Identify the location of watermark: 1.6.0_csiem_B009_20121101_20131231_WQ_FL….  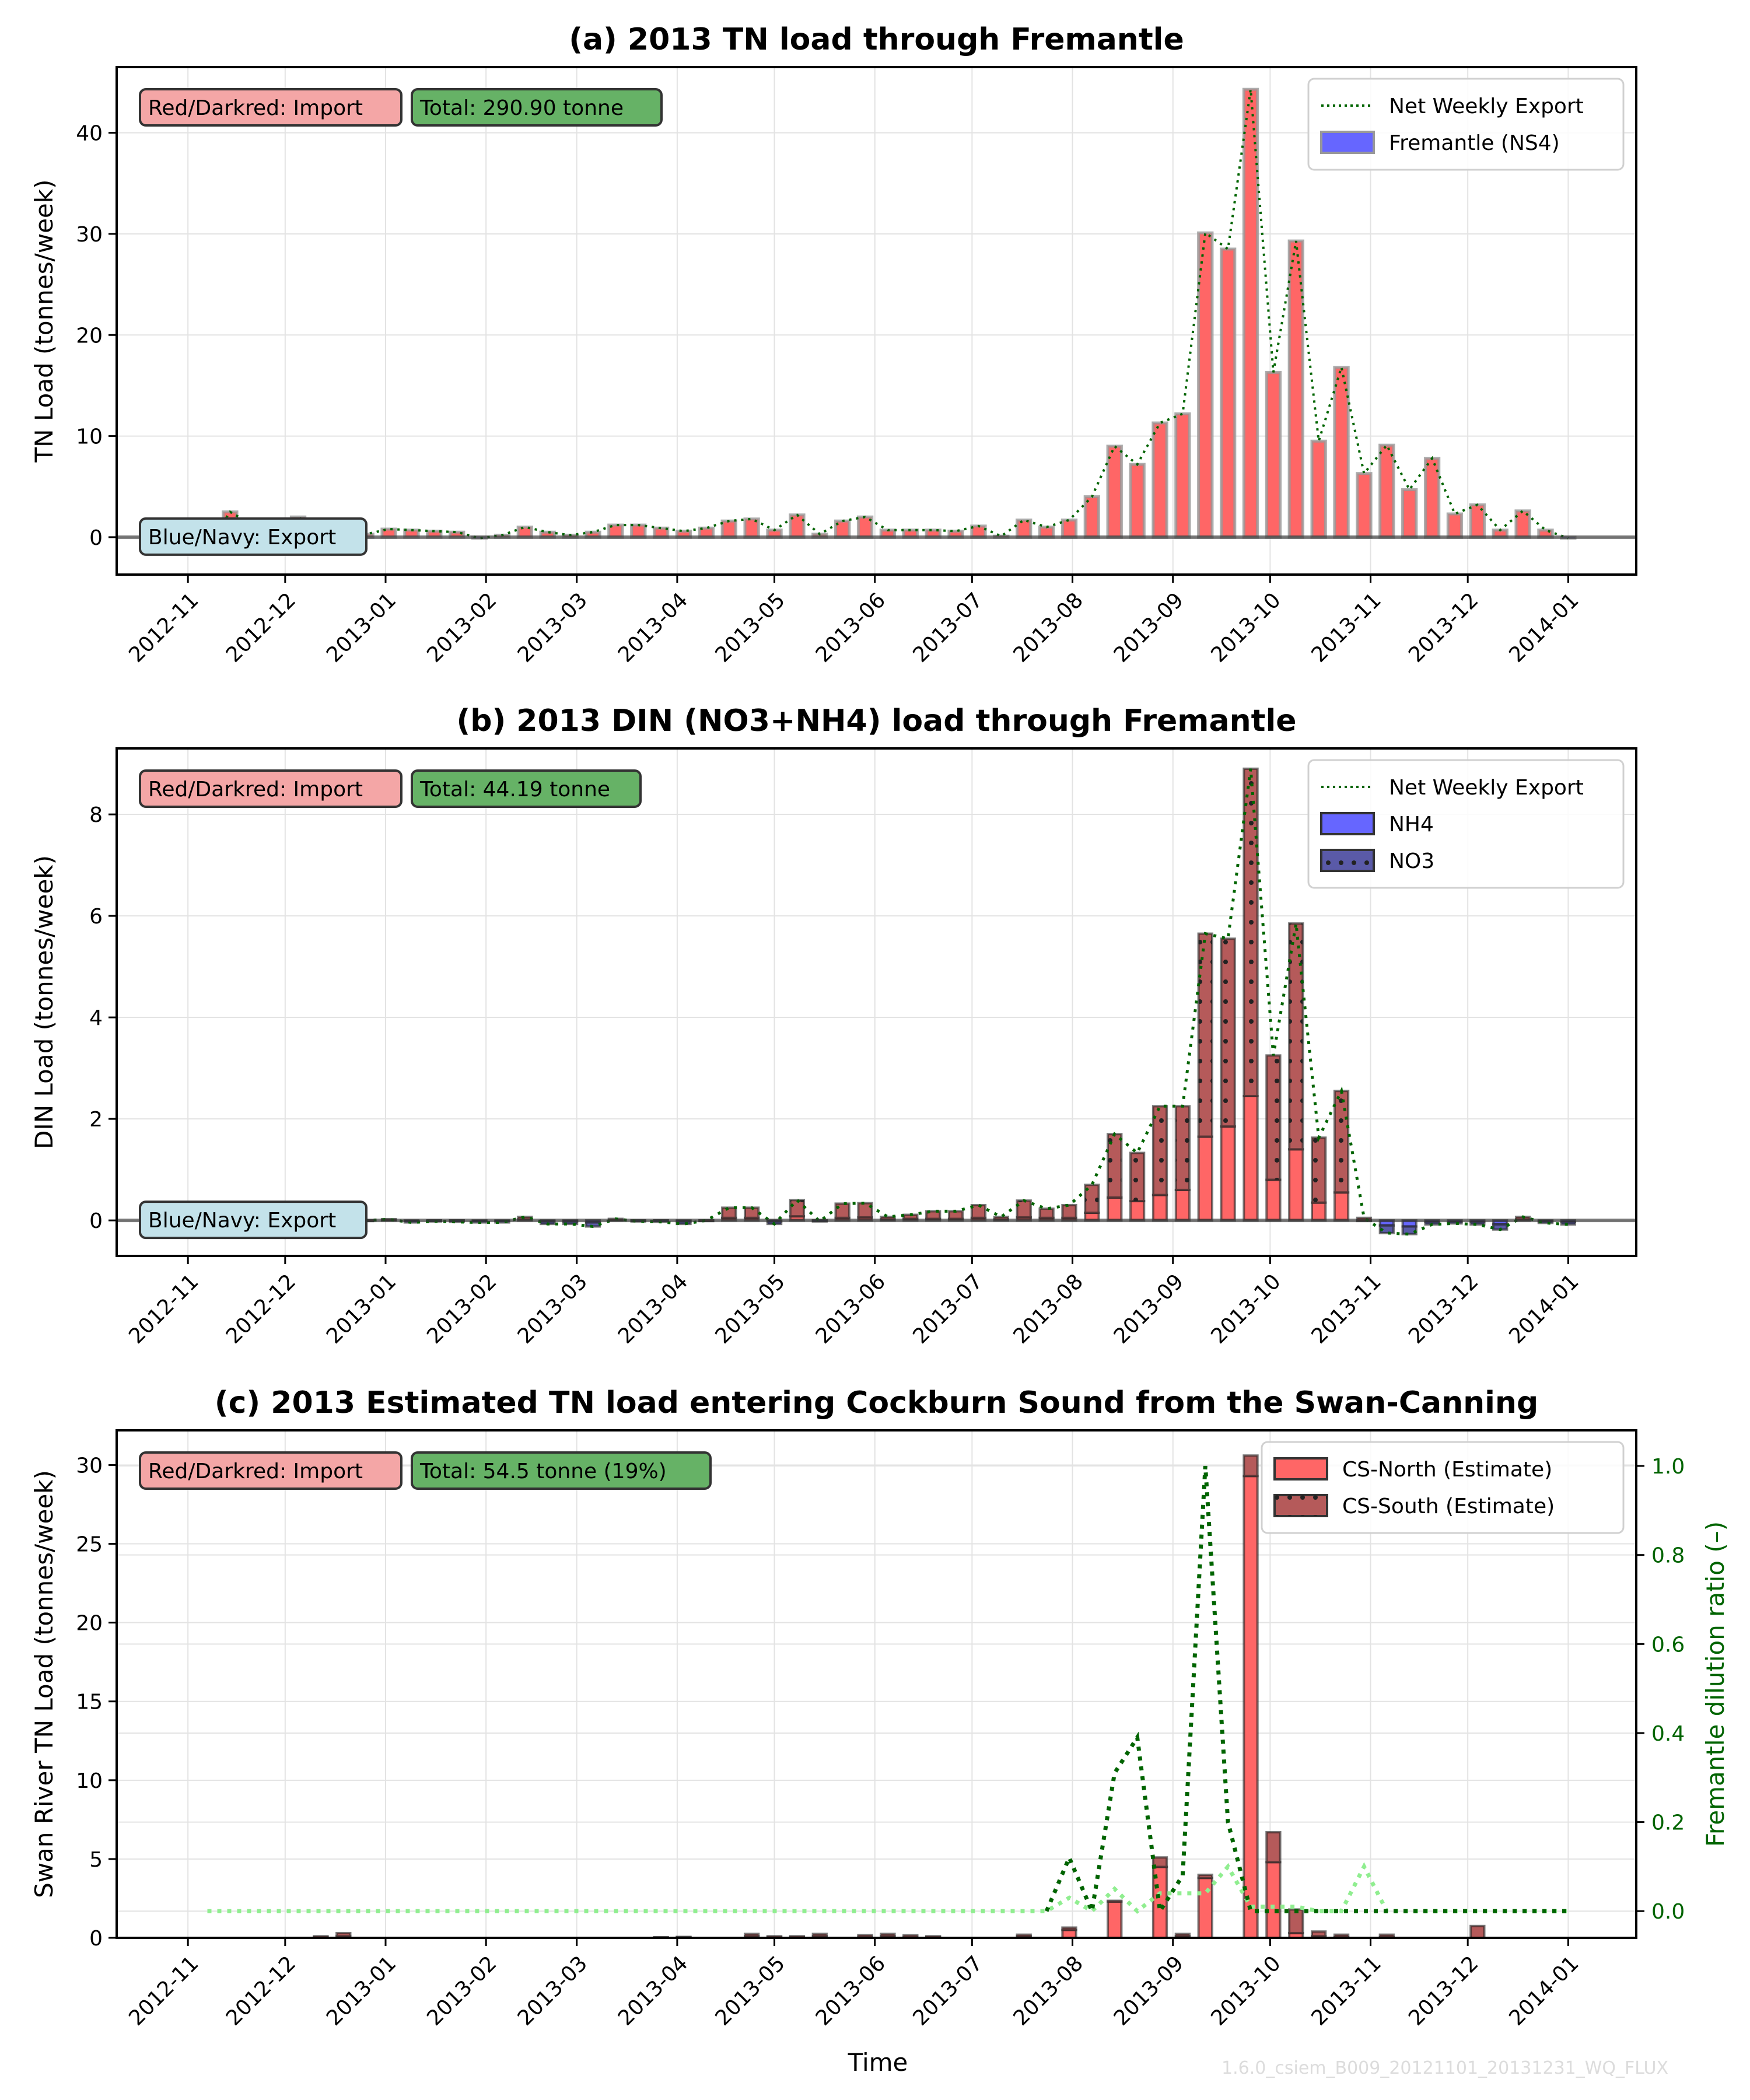
(1445, 2068).